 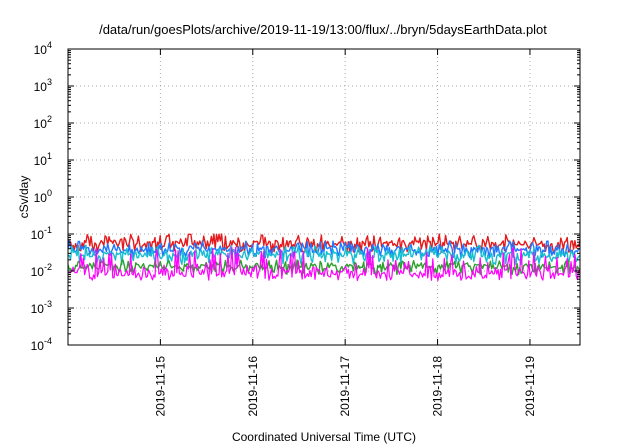 What do you see at coordinates (41, 270) in the screenshot?
I see `y-tick-label: 10⁻²` at bounding box center [41, 270].